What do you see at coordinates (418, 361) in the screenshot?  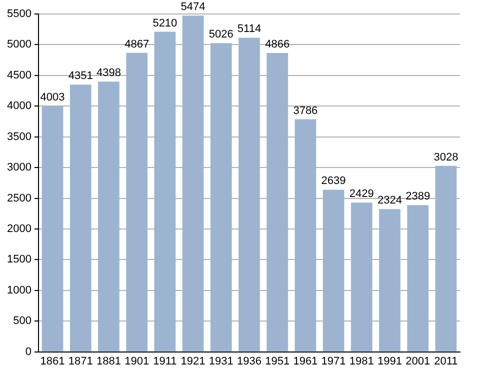 I see `x-tick-label: 2001` at bounding box center [418, 361].